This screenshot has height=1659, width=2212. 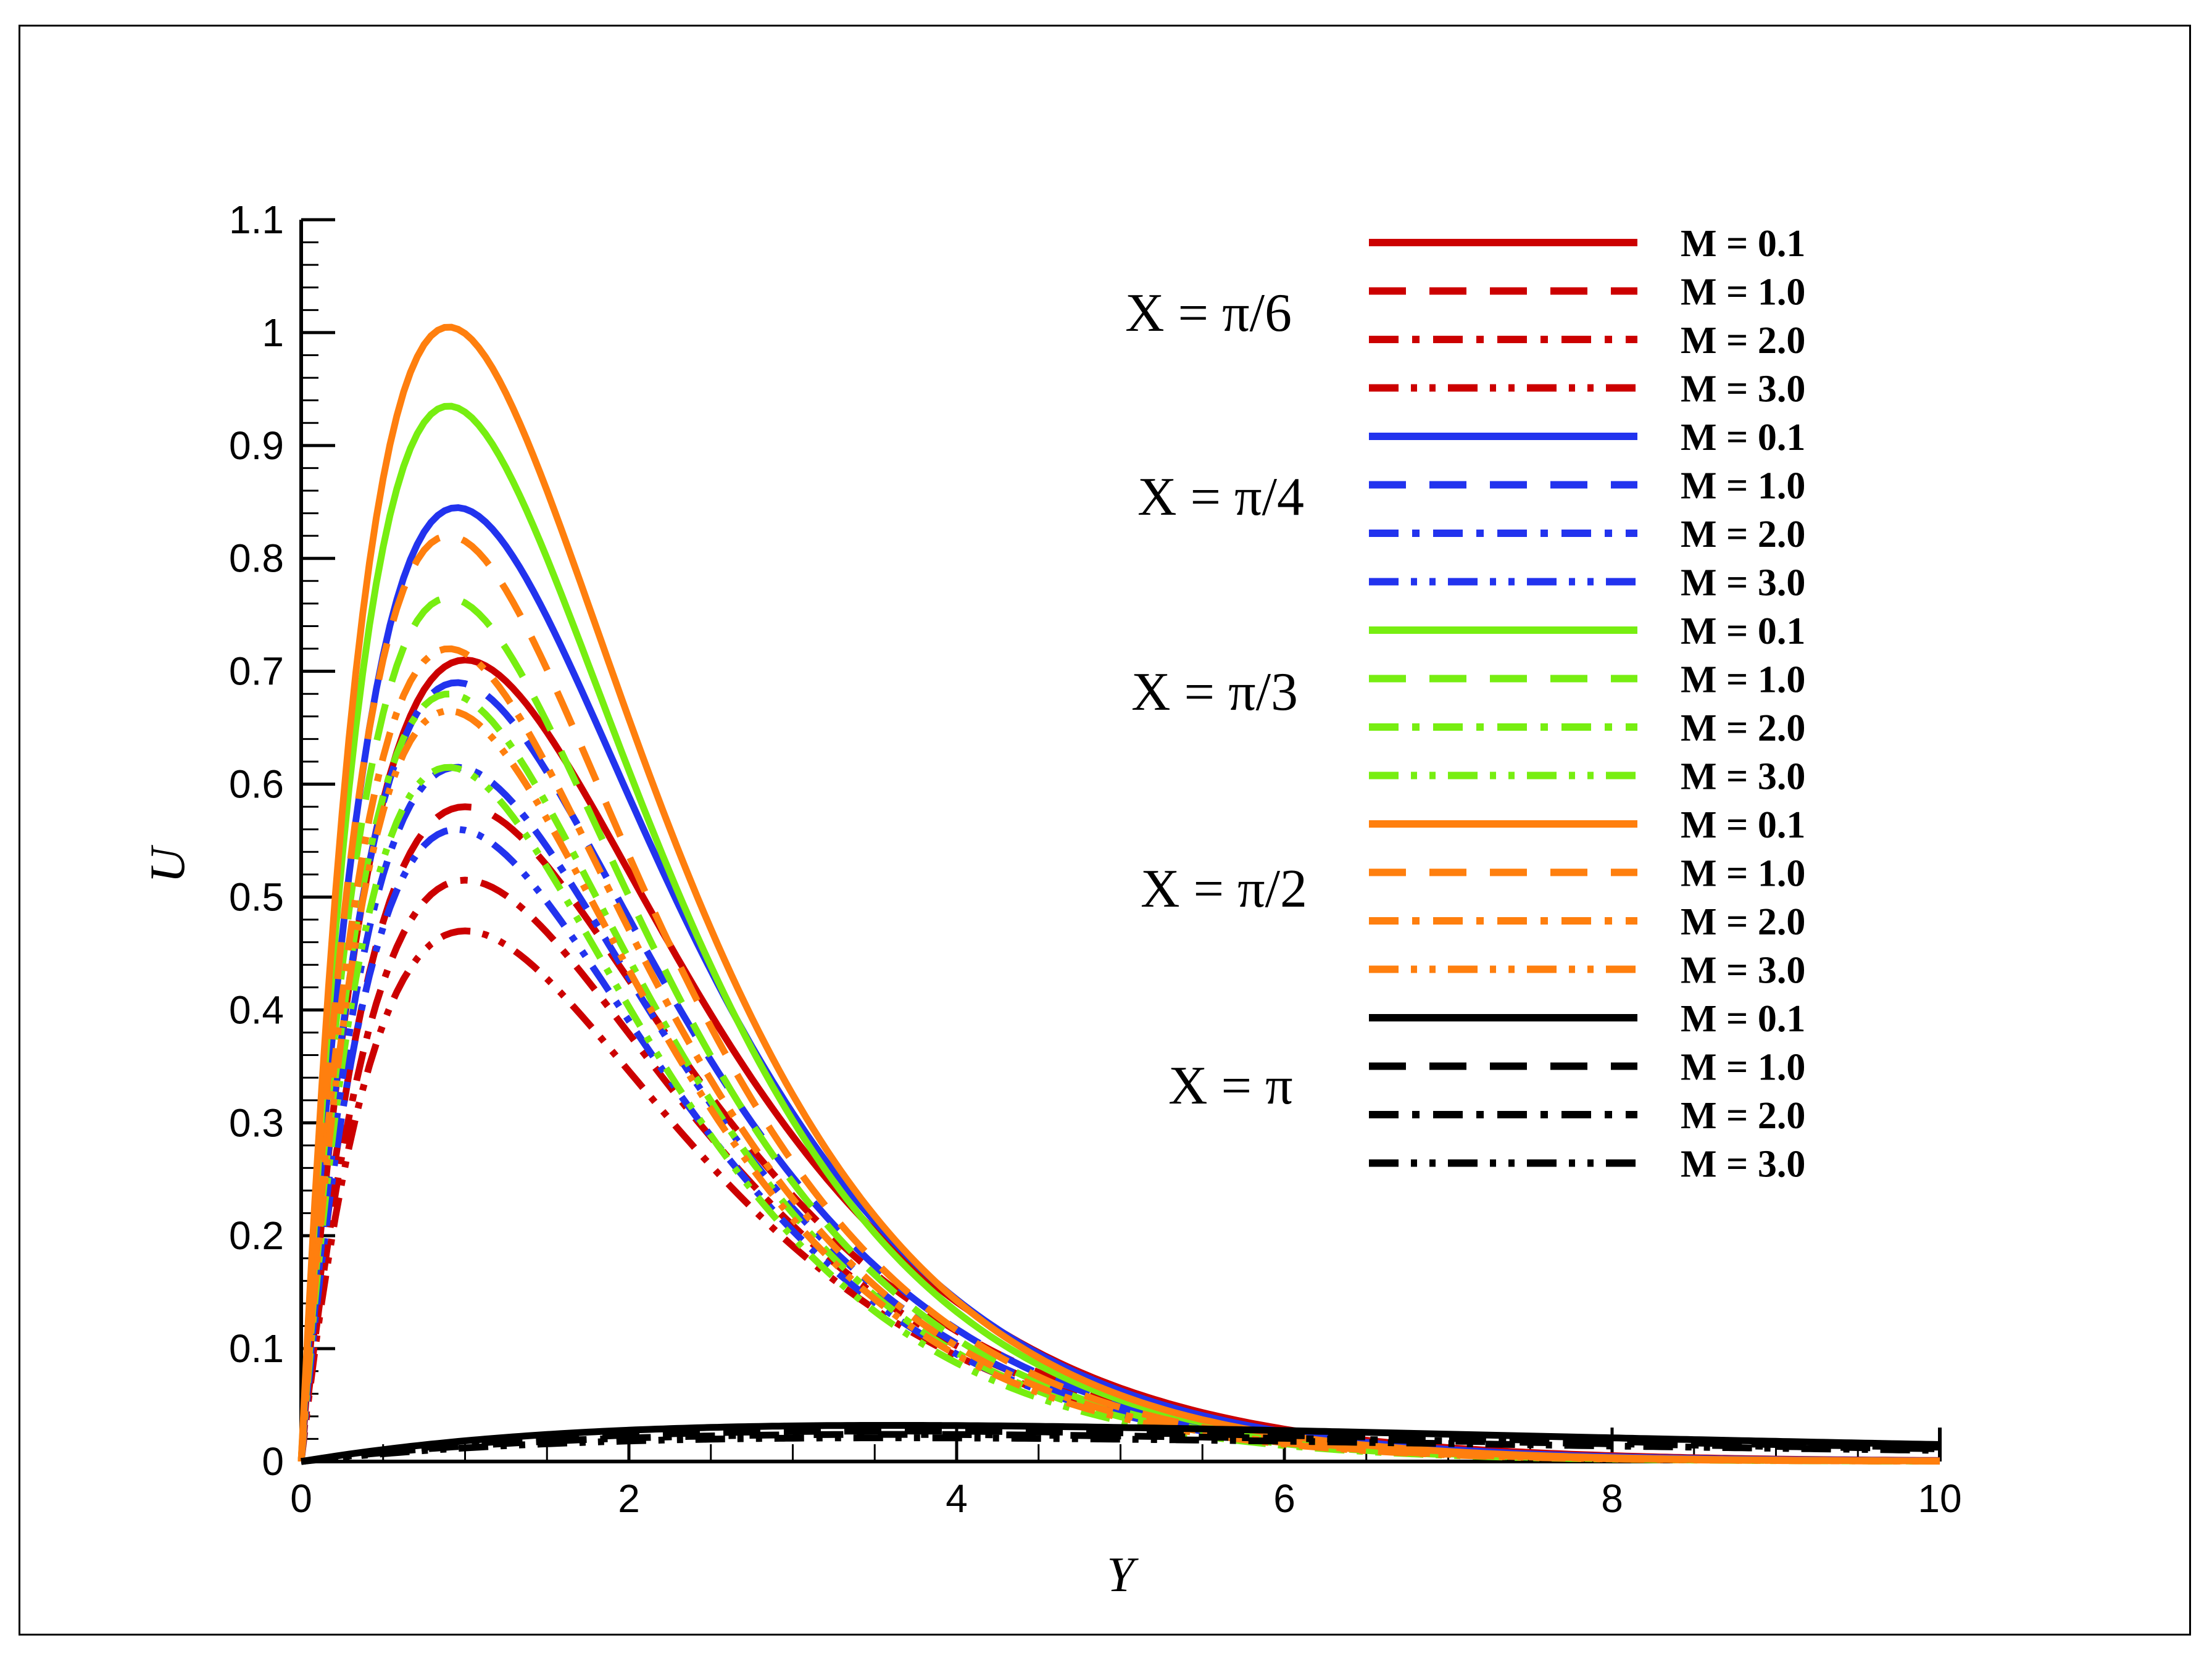 What do you see at coordinates (256, 220) in the screenshot?
I see `y-tick-label: 1.1` at bounding box center [256, 220].